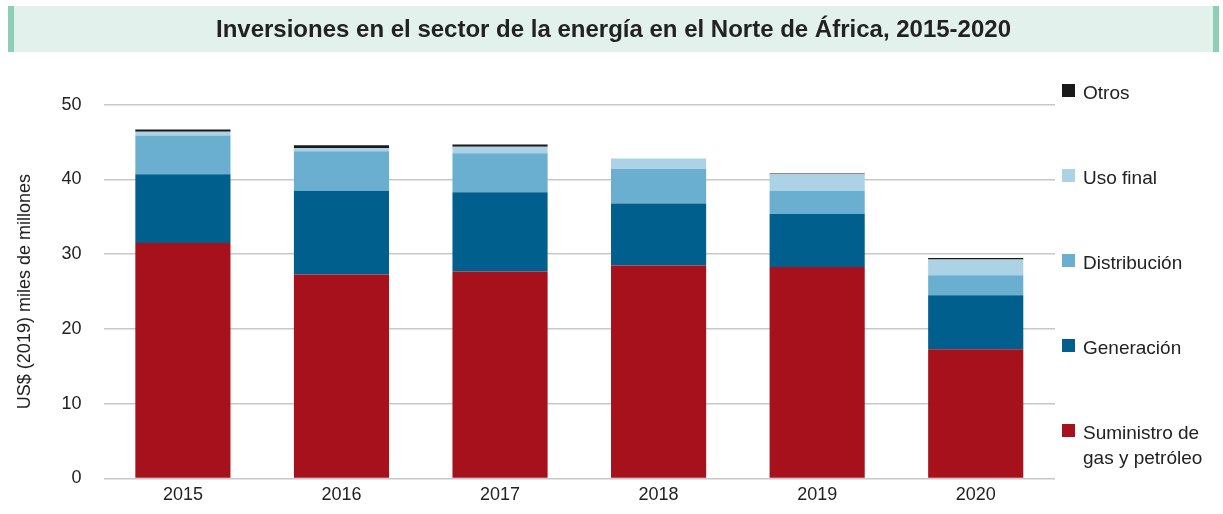 Image resolution: width=1223 pixels, height=514 pixels. Describe the element at coordinates (658, 494) in the screenshot. I see `x-tick-label: 2018` at that location.